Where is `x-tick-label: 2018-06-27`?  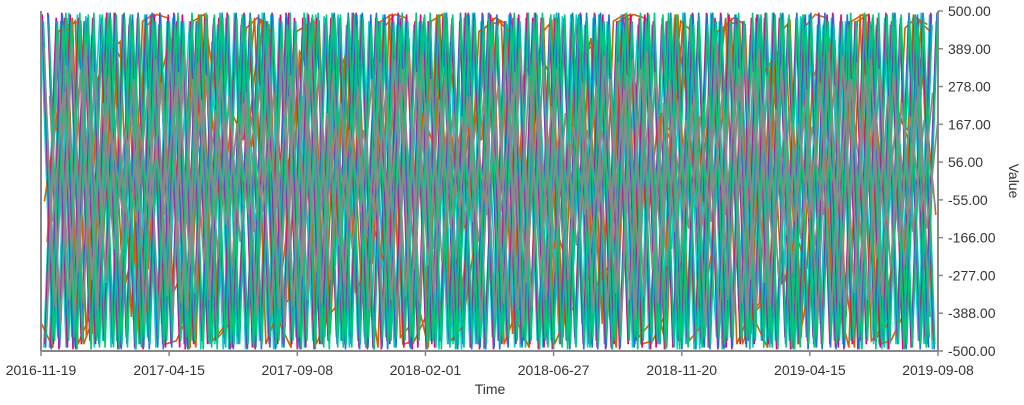
x-tick-label: 2018-06-27 is located at coordinates (554, 370).